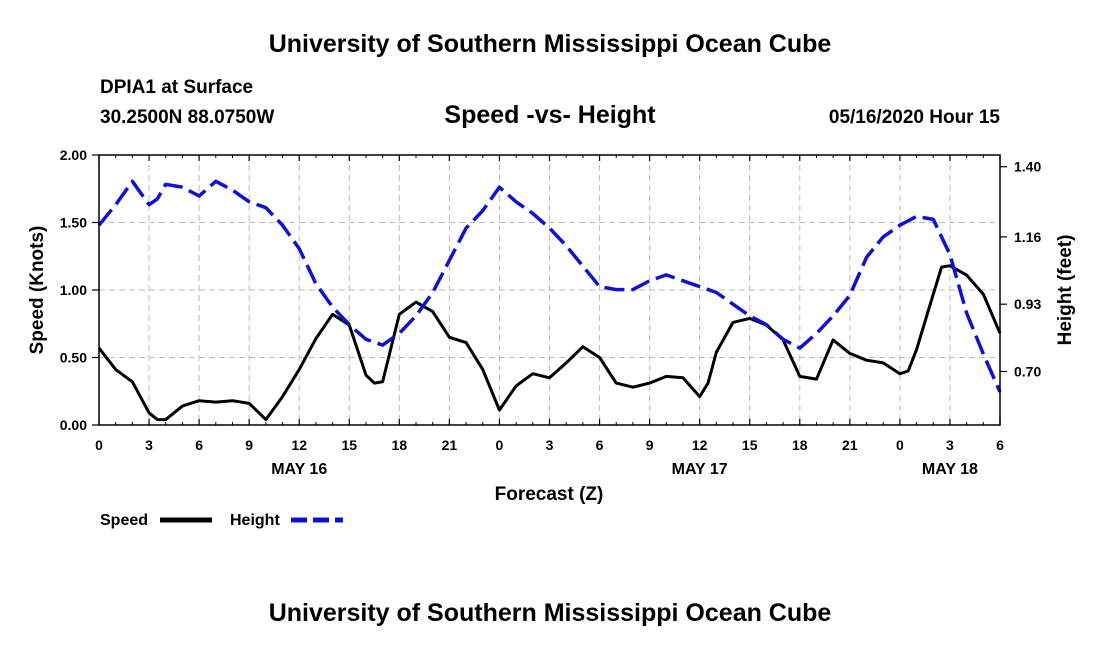 This screenshot has width=1100, height=650. Describe the element at coordinates (1065, 290) in the screenshot. I see `y2-axis-label: Height (feet)` at that location.